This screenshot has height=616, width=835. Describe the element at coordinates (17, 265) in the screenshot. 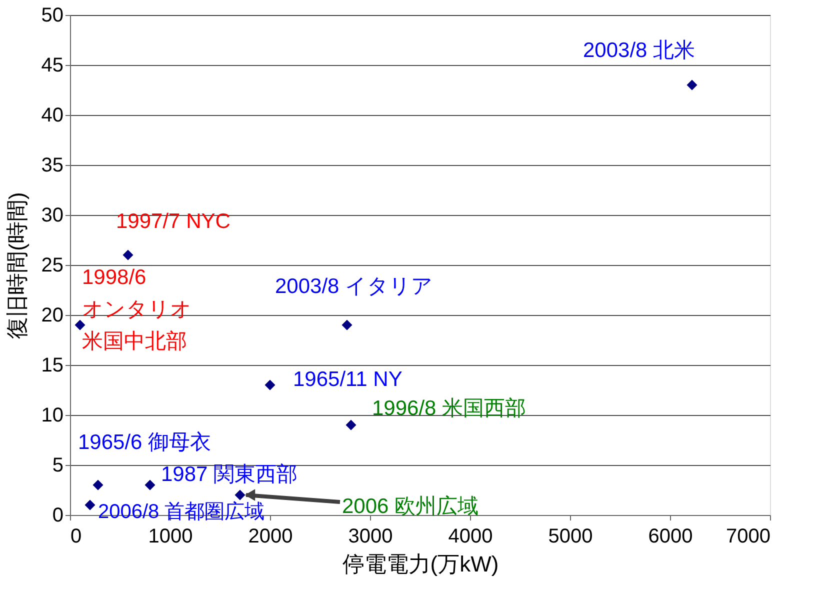

I see `y-axis-title: 復旧時間(時間)` at that location.